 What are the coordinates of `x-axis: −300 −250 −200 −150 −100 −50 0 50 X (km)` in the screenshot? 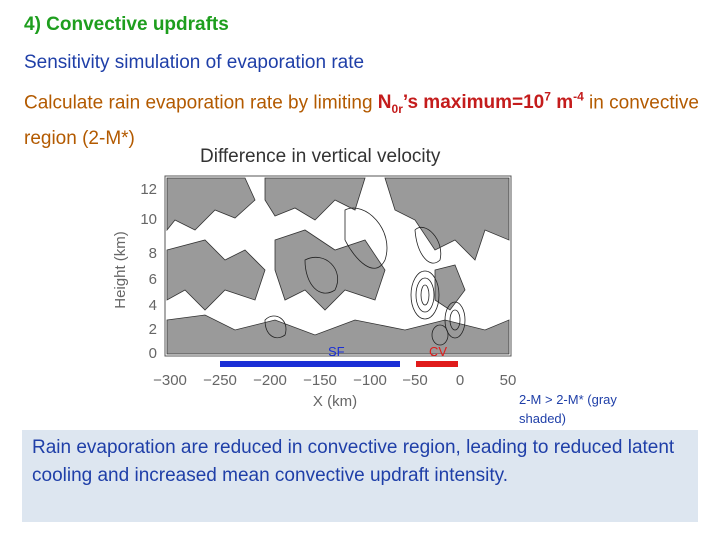 It's located at (334, 391).